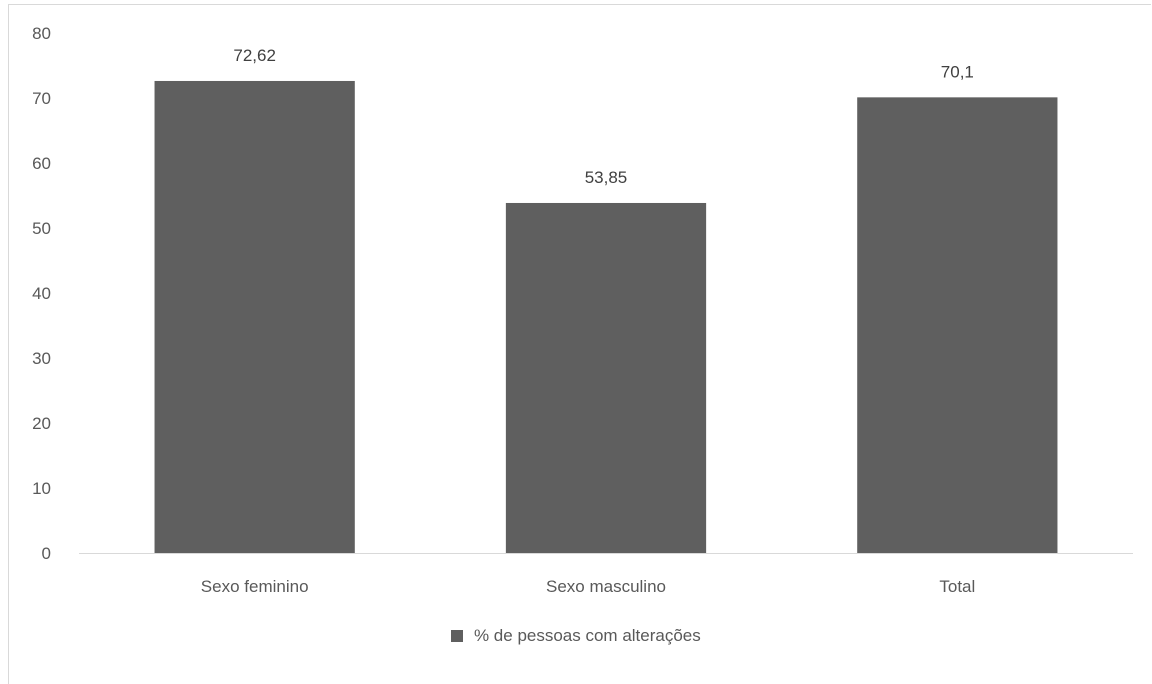 This screenshot has height=684, width=1152. I want to click on legend: % de pessoas com alterações, so click(576, 636).